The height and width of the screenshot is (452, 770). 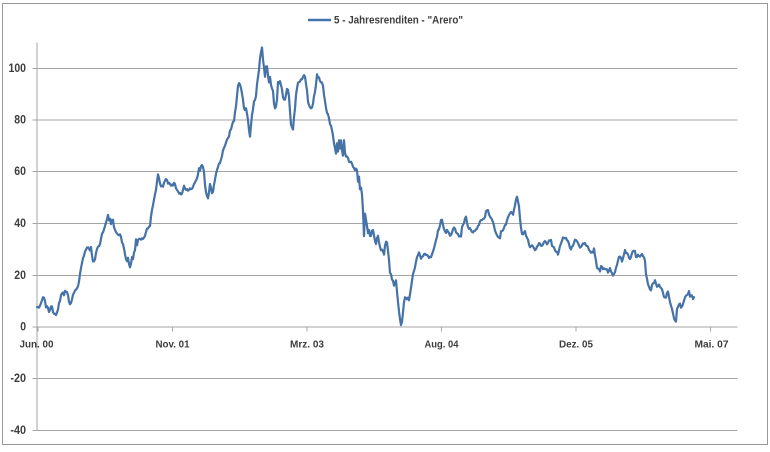 I want to click on svg-text: Mrz. 03, so click(x=307, y=344).